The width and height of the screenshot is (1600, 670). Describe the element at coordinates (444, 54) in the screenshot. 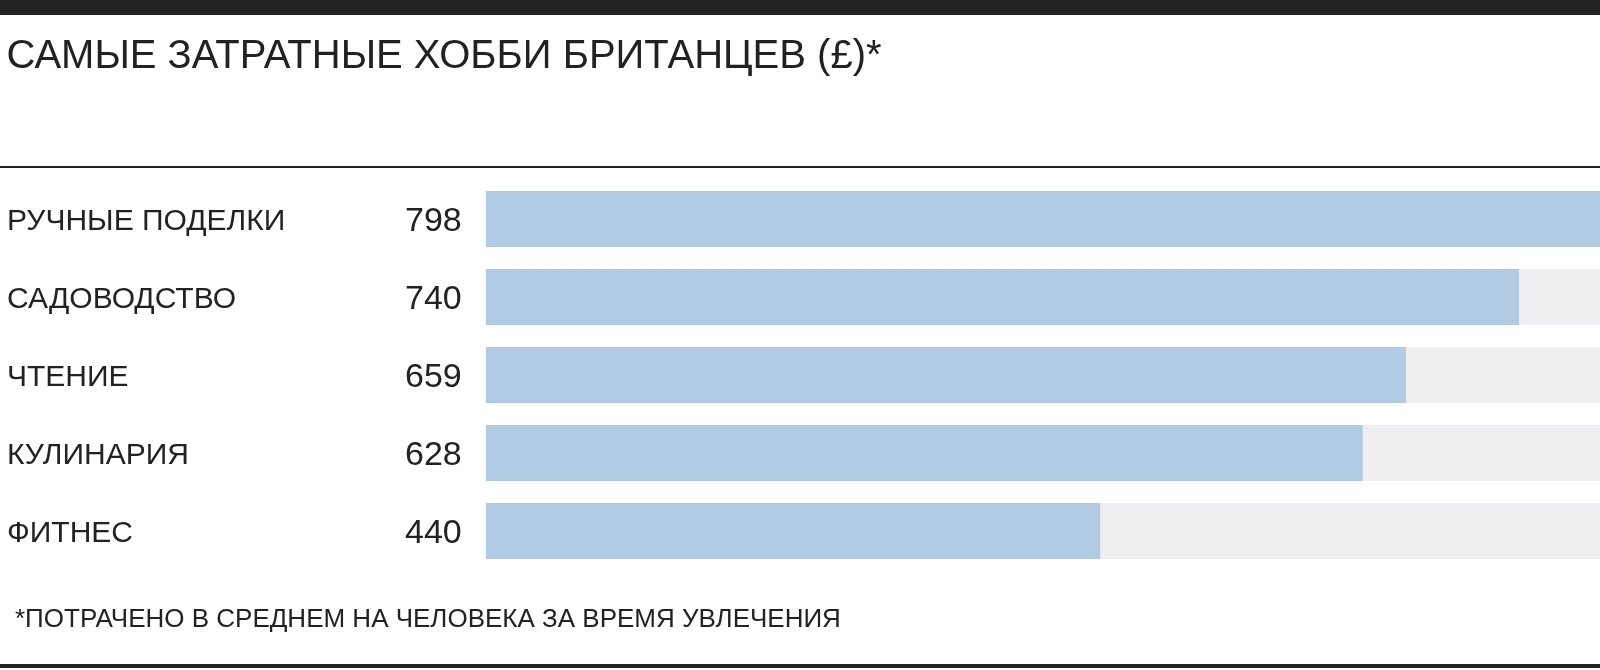

I see `chart-title: САМЫЕ ЗАТРАТНЫЕ ХОББИ БРИТАНЦЕВ (£)*` at that location.